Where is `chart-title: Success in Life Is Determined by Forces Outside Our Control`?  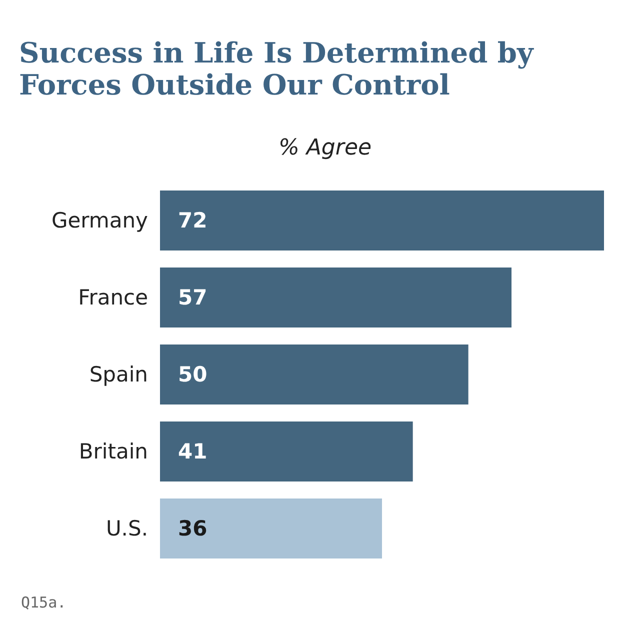
chart-title: Success in Life Is Determined by Forces Outside Our Control is located at coordinates (276, 69).